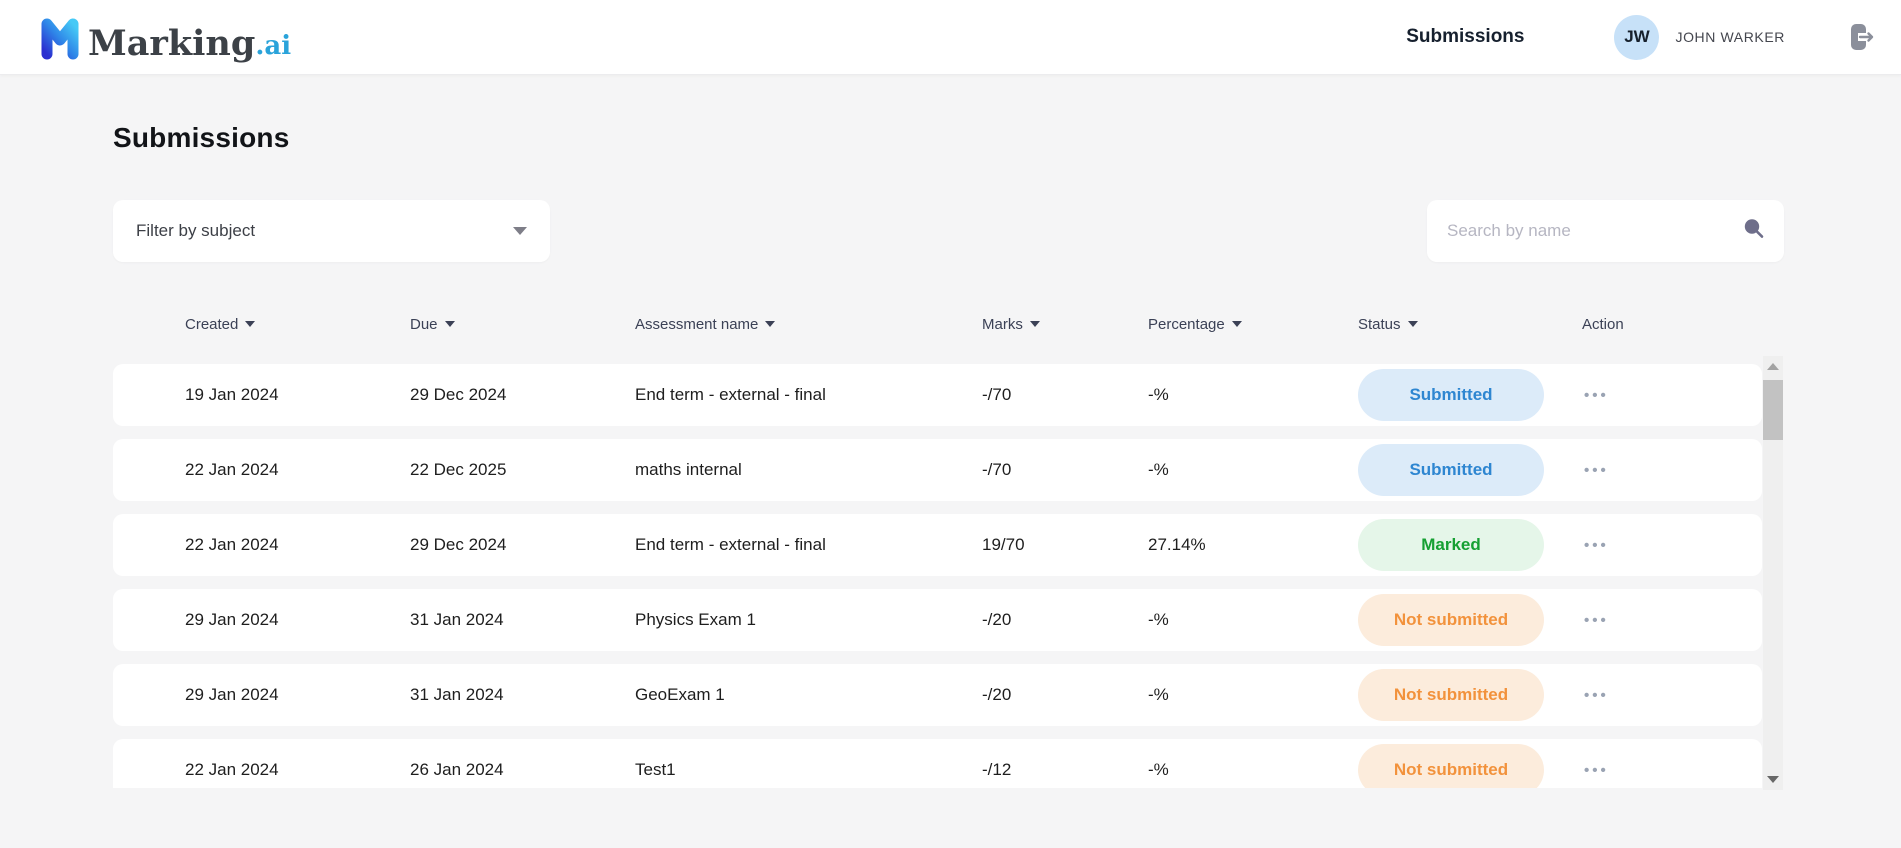  What do you see at coordinates (297, 324) in the screenshot?
I see `column-header-created: Created` at bounding box center [297, 324].